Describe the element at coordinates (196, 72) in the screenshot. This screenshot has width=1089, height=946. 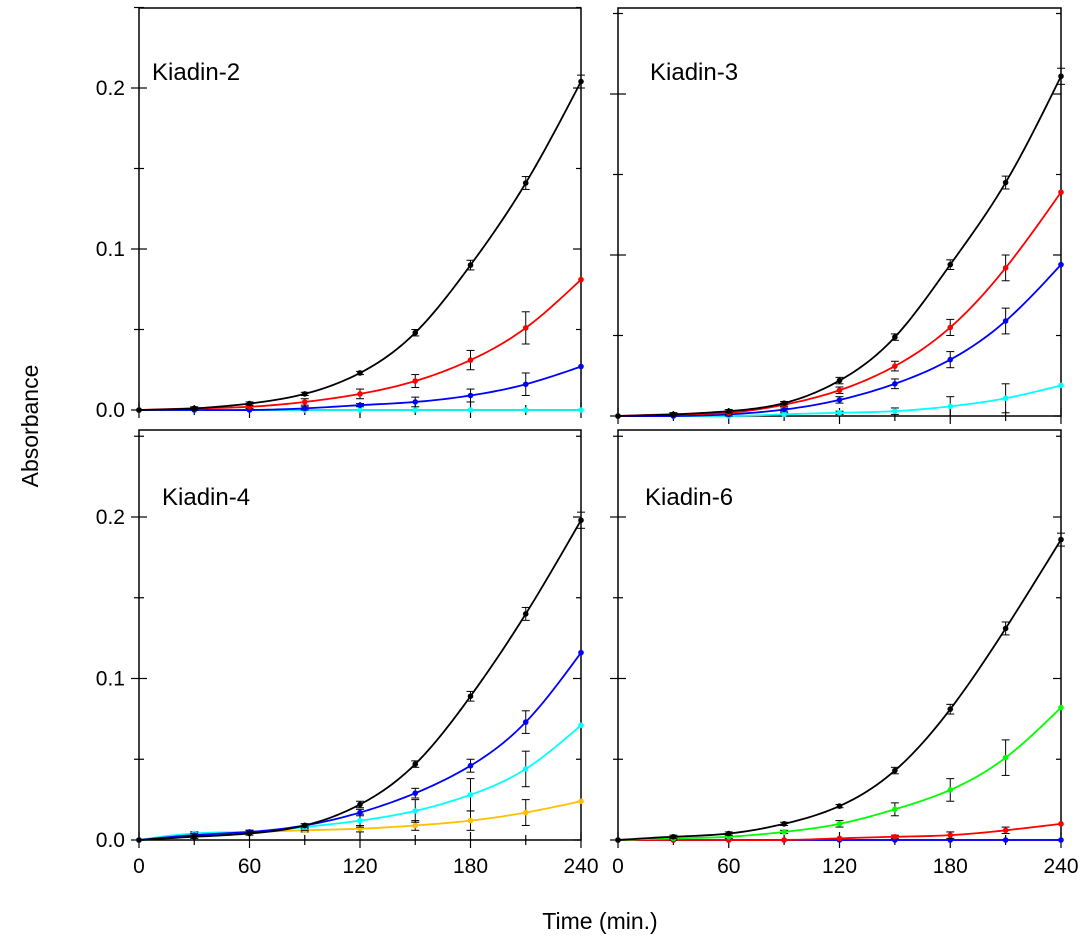
I see `panel-title: Kiadin-2` at that location.